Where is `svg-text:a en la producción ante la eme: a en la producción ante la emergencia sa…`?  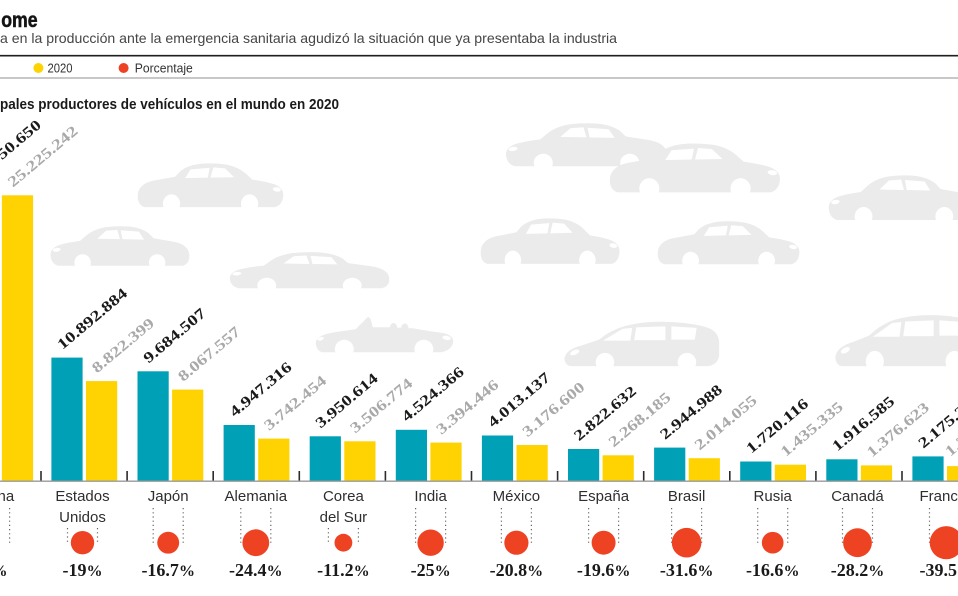 svg-text:a en la producción ante la eme: a en la producción ante la emergencia sa… is located at coordinates (308, 38).